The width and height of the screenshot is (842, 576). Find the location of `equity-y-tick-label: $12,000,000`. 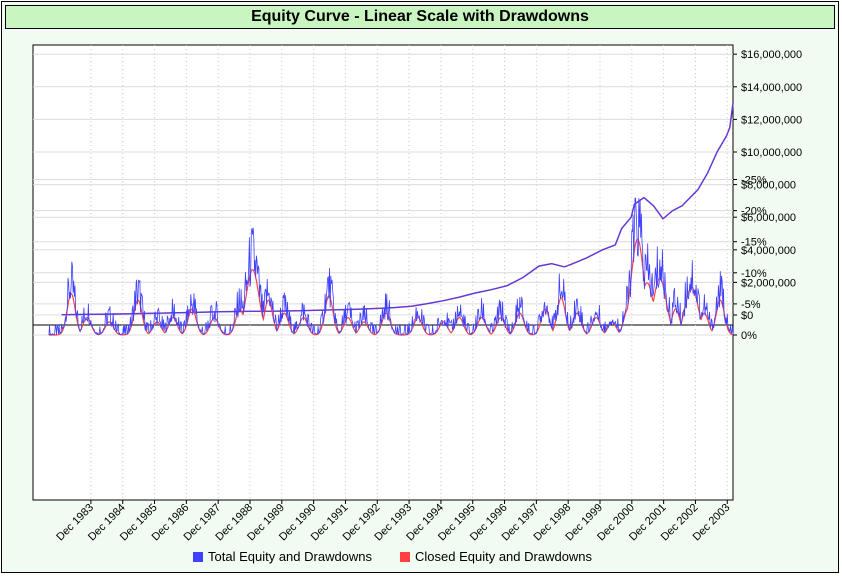

equity-y-tick-label: $12,000,000 is located at coordinates (771, 120).